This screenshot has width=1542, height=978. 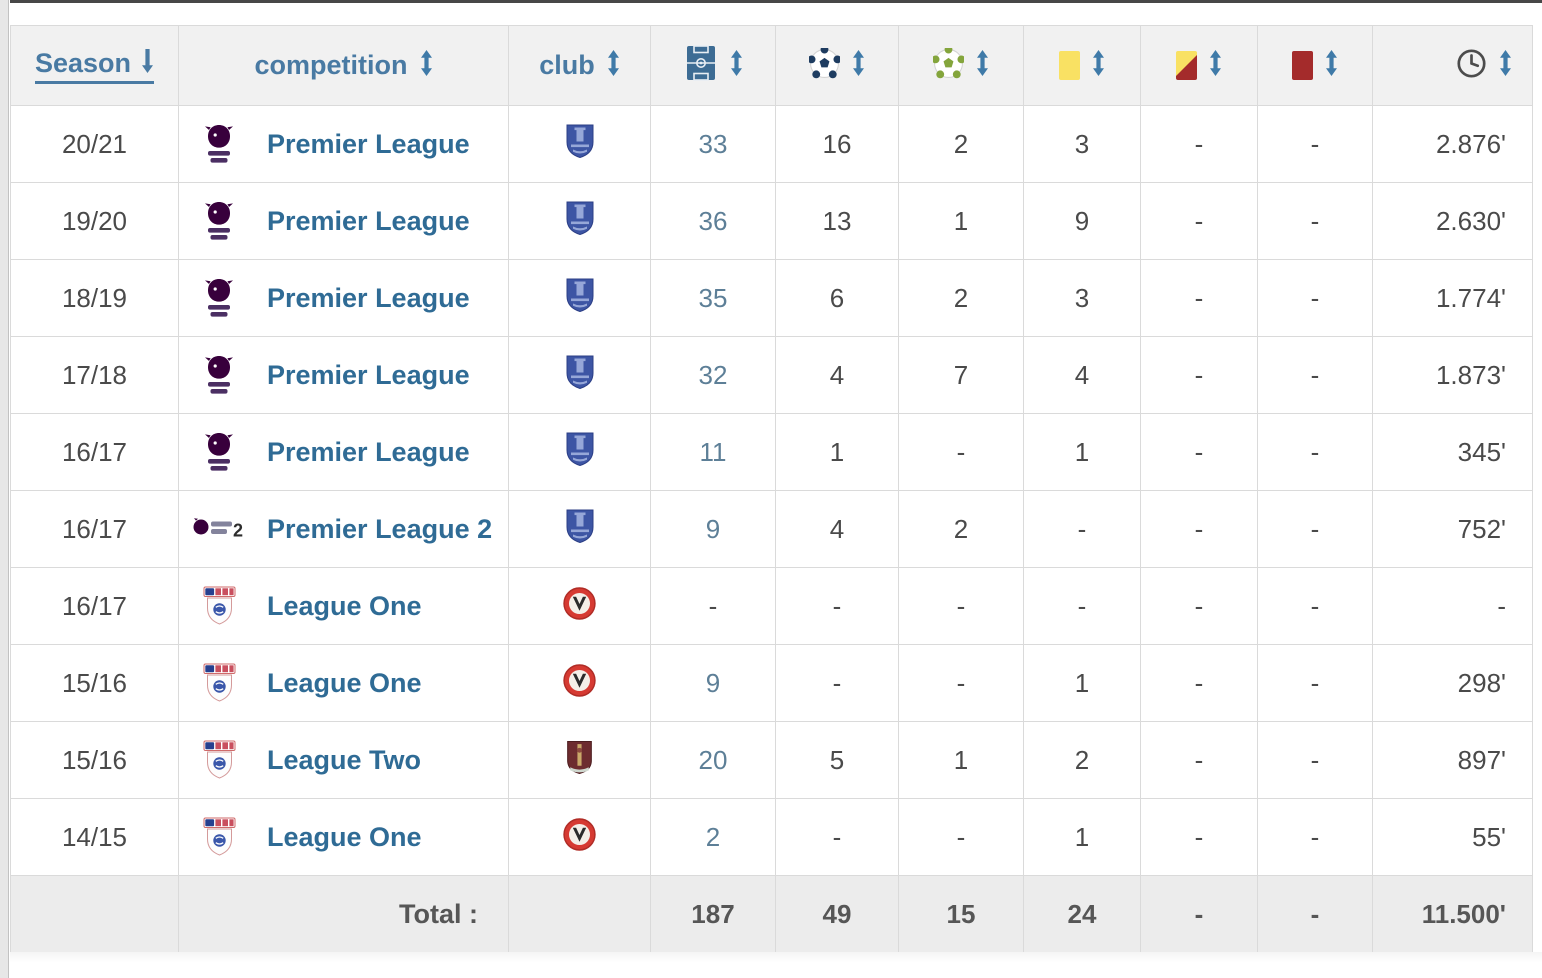 I want to click on appearances-value: 33, so click(x=713, y=143).